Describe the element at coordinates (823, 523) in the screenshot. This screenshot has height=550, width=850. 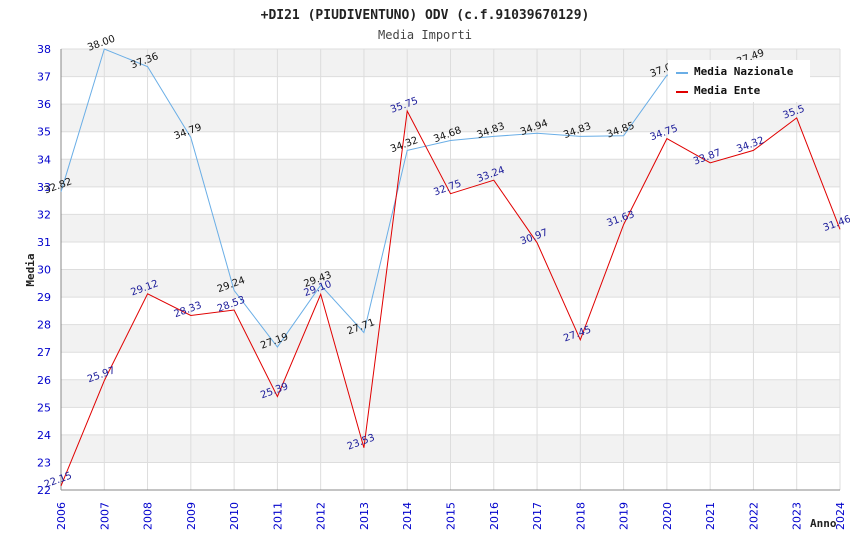
I see `x-axis-label: Anno` at that location.